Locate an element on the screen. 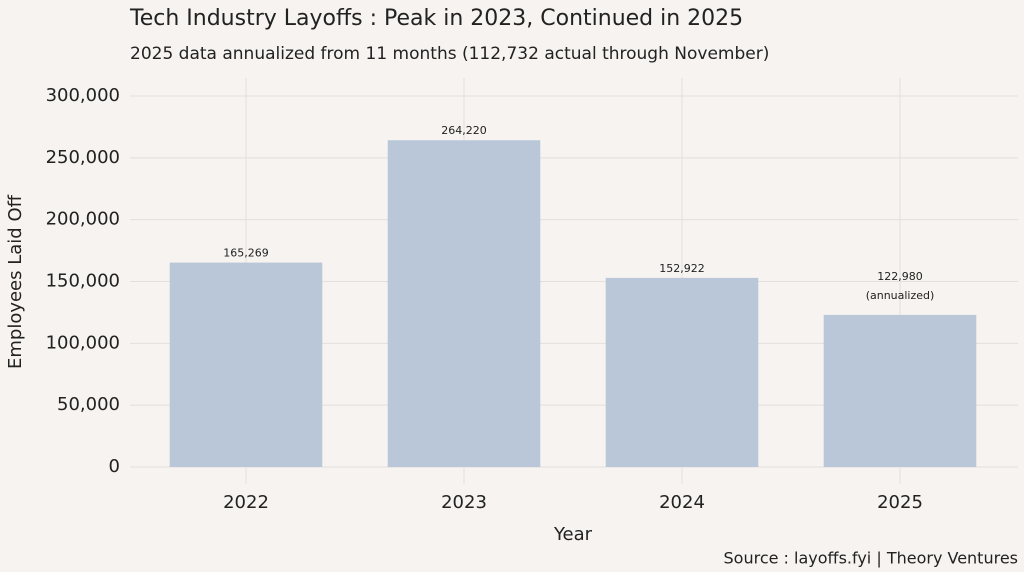 Image resolution: width=1024 pixels, height=572 pixels. value-label: 152,922 is located at coordinates (682, 268).